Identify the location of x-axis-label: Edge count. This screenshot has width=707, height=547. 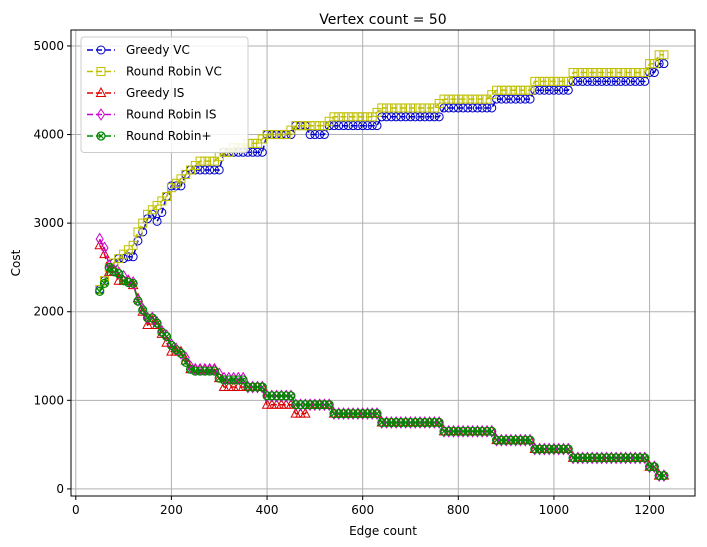
(383, 531).